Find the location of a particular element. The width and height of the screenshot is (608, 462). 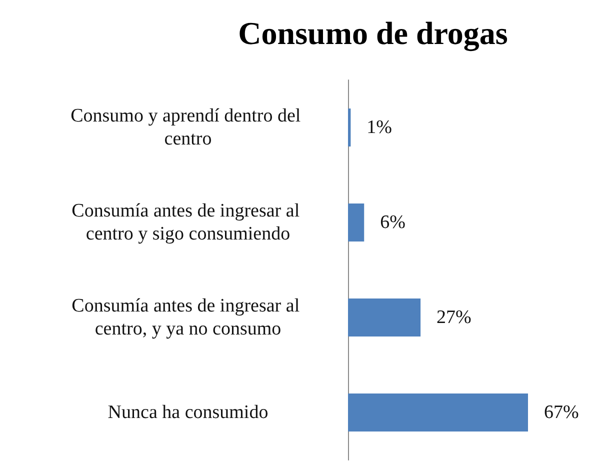

y-tick-label: Consumía antes de ingresar al centro, y ya no consumo is located at coordinates (188, 318).